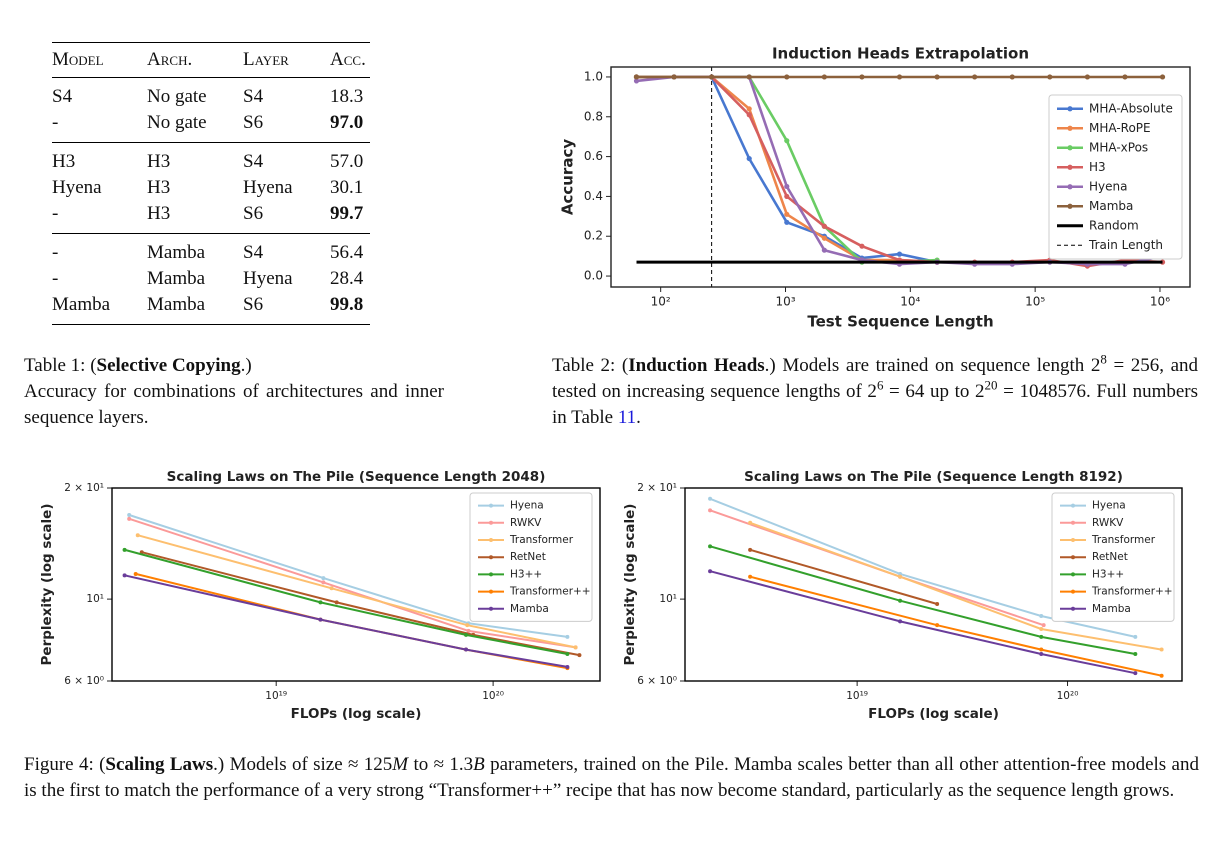 This screenshot has width=1222, height=853. Describe the element at coordinates (347, 122) in the screenshot. I see `table-cell: 97.0` at that location.